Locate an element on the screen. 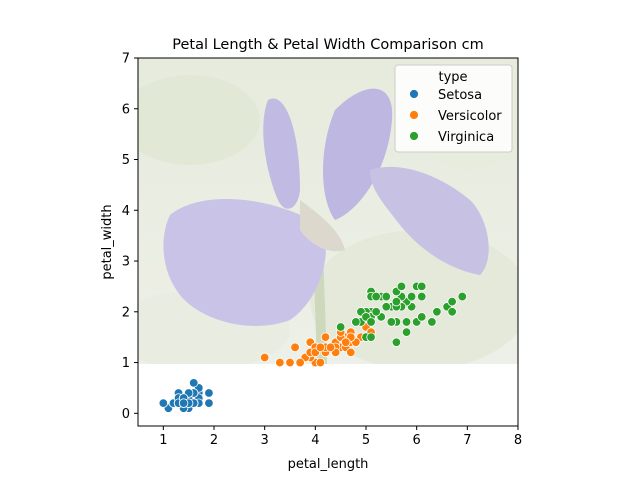 The height and width of the screenshot is (480, 640). y-tick-label: 2 is located at coordinates (126, 312).